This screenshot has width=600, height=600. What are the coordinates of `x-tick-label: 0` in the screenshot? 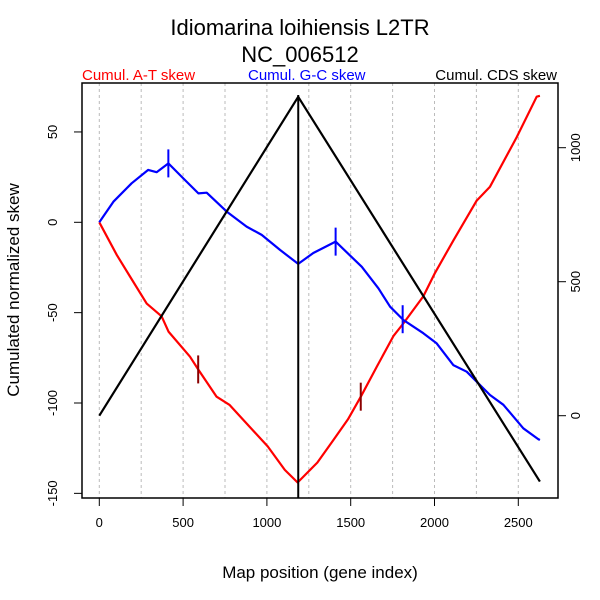 It's located at (99, 522).